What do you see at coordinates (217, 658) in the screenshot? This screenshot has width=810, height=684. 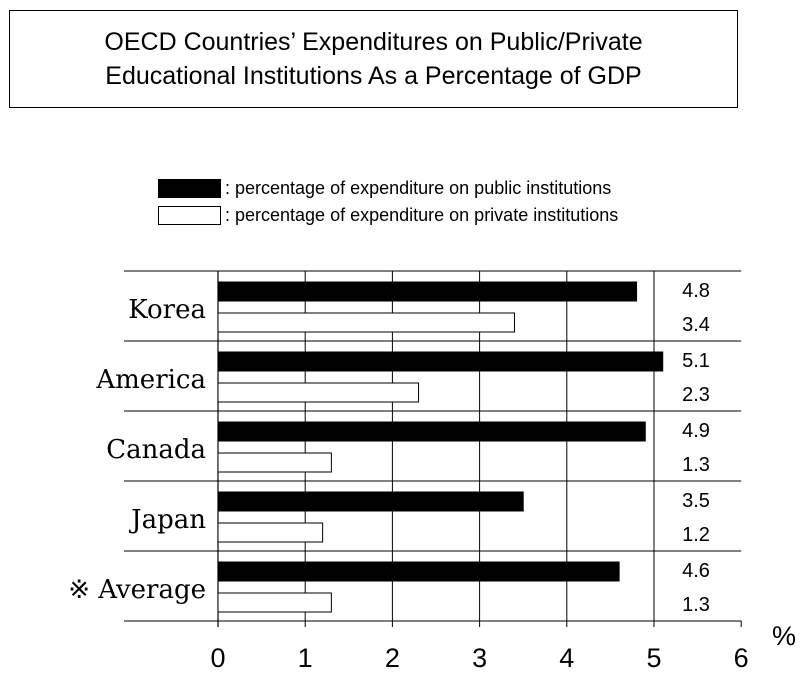 I see `x-tick-label: 0` at bounding box center [217, 658].